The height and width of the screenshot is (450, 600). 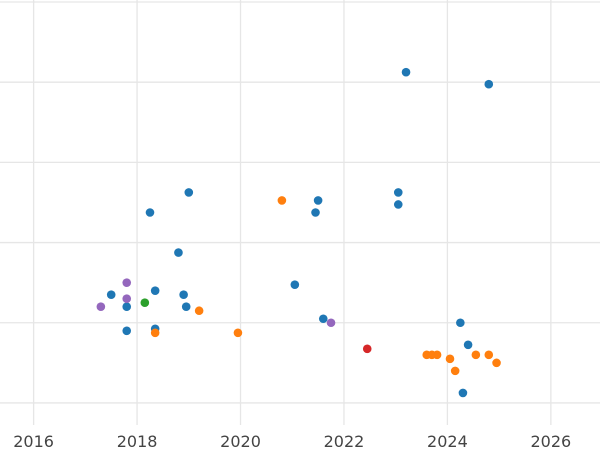 I want to click on x-tick-label: 2022, so click(x=344, y=441).